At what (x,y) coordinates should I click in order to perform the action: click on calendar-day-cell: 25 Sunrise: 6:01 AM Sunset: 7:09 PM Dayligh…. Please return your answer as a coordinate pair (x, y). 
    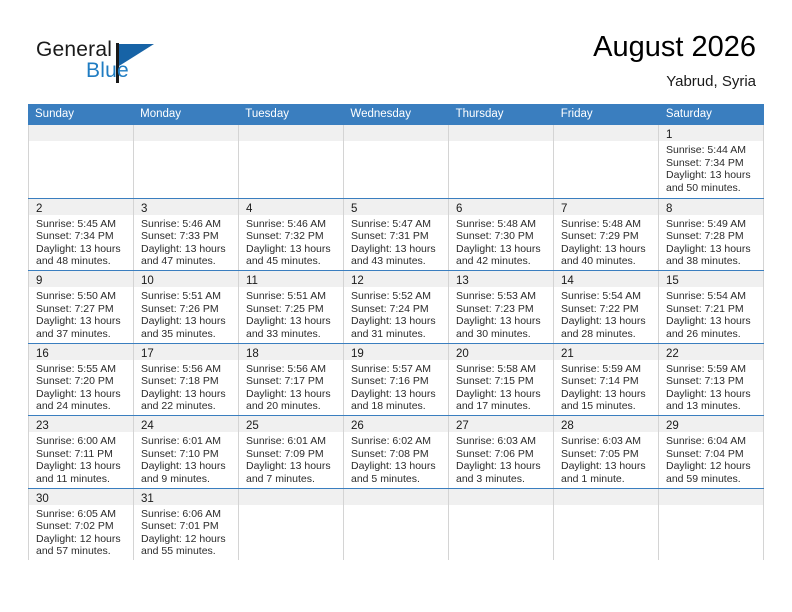
    Looking at the image, I should click on (290, 452).